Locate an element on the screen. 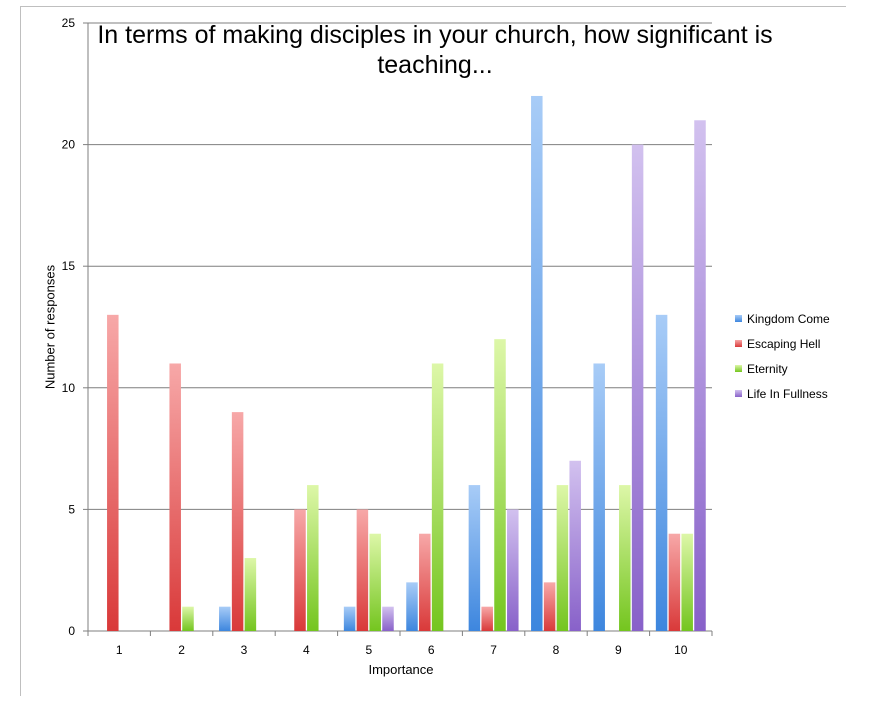 The height and width of the screenshot is (702, 874). legend-item-eternity: Eternity is located at coordinates (782, 368).